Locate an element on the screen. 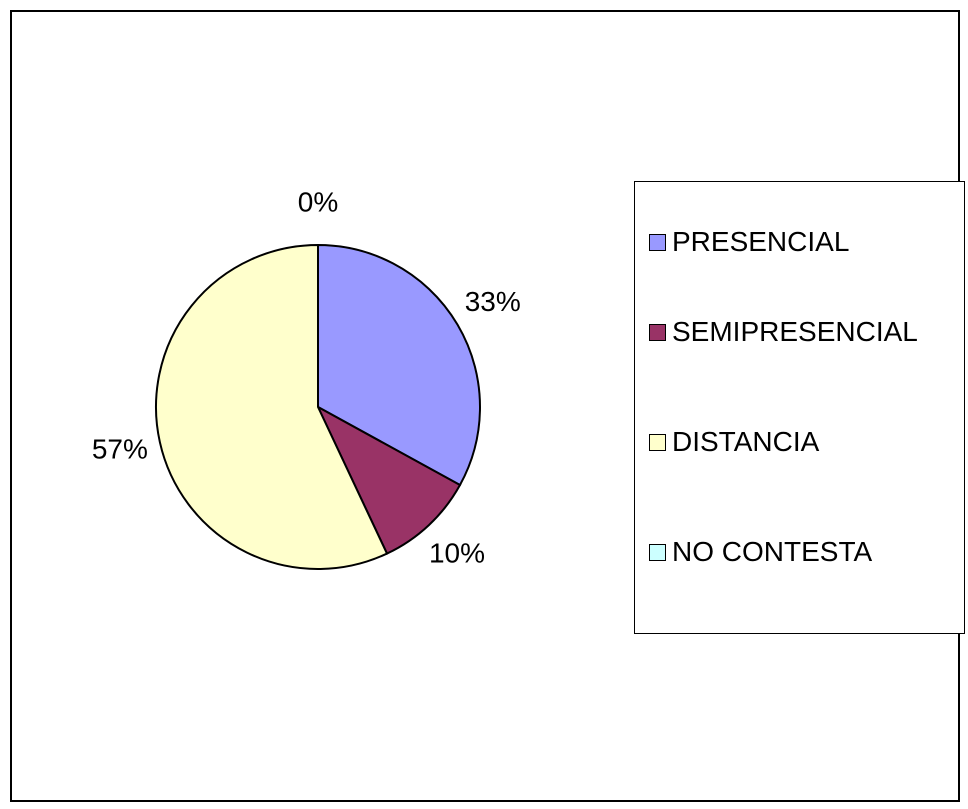 The width and height of the screenshot is (968, 809). legend-item: SEMIPRESENCIAL is located at coordinates (804, 332).